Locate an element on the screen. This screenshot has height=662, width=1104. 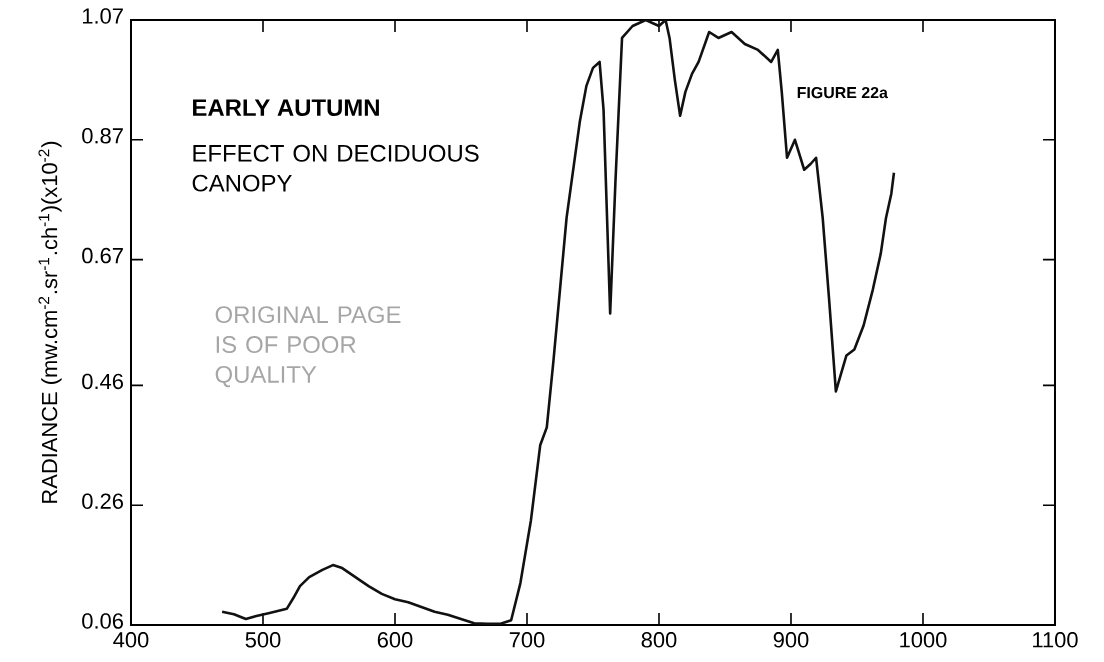
x-tick-label: 800 is located at coordinates (659, 640).